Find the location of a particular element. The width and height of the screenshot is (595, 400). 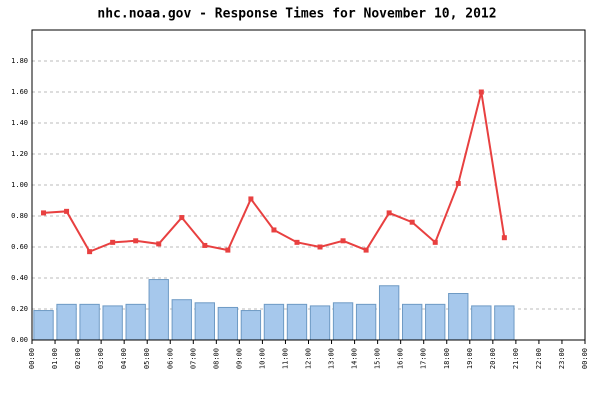

y-tick-label: 0.20 is located at coordinates (19, 309).